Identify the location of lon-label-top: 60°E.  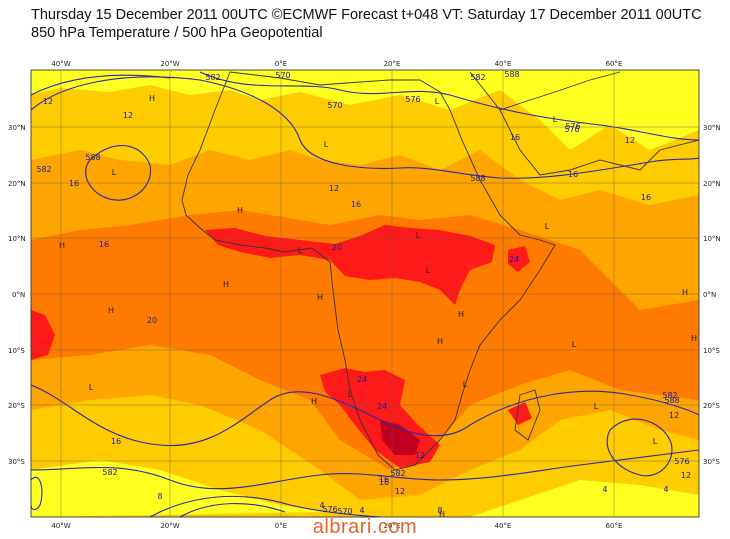
(614, 64).